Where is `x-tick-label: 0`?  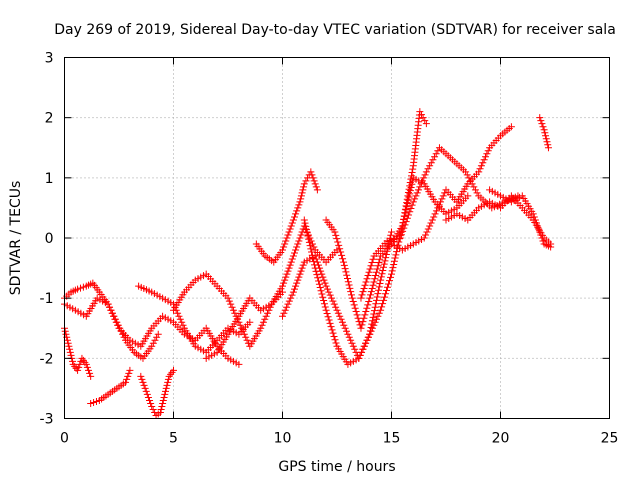 x-tick-label: 0 is located at coordinates (64, 439).